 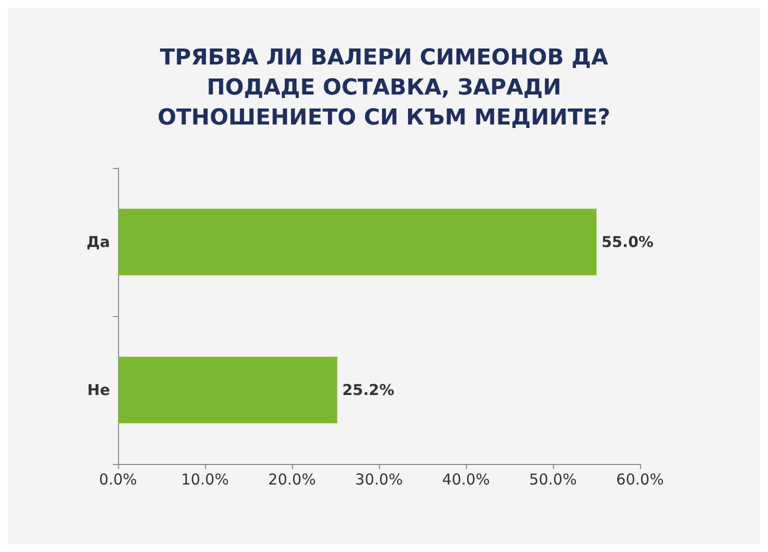 What do you see at coordinates (98, 390) in the screenshot?
I see `y-tick-label: Не` at bounding box center [98, 390].